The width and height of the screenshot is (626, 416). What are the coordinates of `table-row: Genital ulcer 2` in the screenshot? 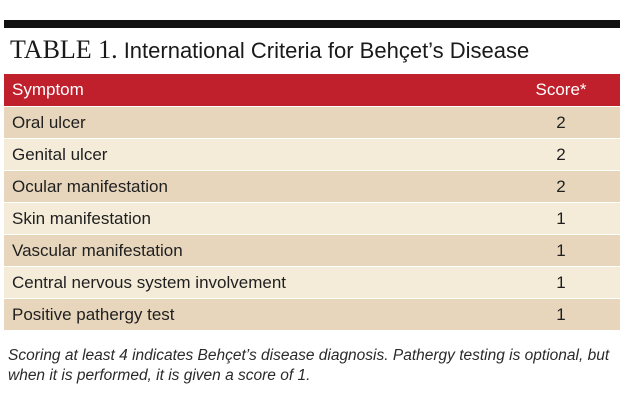 It's located at (312, 154).